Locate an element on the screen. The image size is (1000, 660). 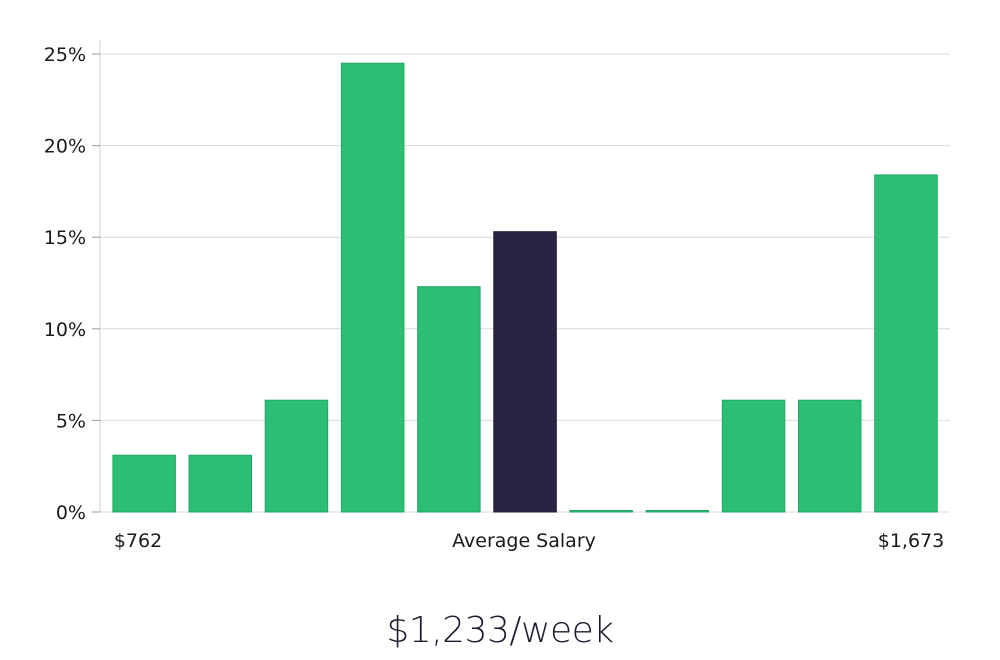
x-label-min: $762 is located at coordinates (138, 541).